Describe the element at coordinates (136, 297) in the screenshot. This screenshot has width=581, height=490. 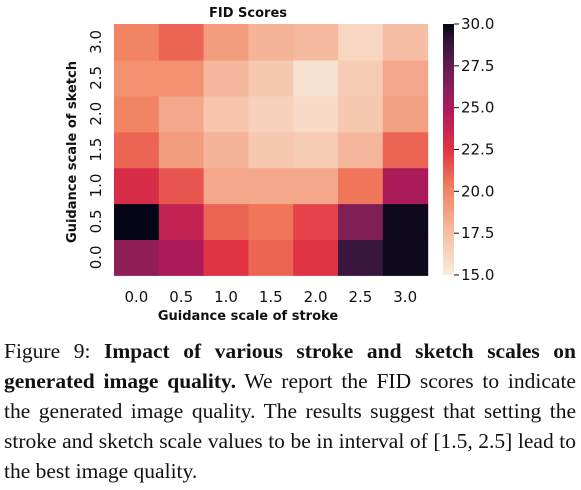
I see `x-tick-label: 0.0` at that location.